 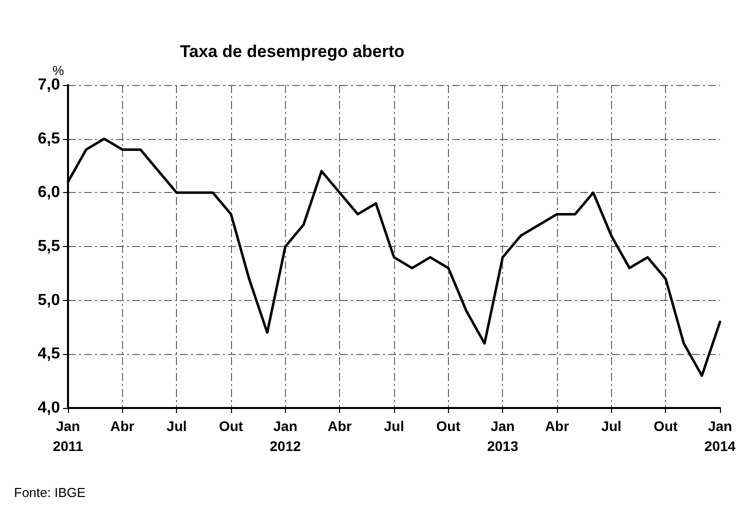 I want to click on x-tick-label: Jan 2013, so click(x=502, y=436).